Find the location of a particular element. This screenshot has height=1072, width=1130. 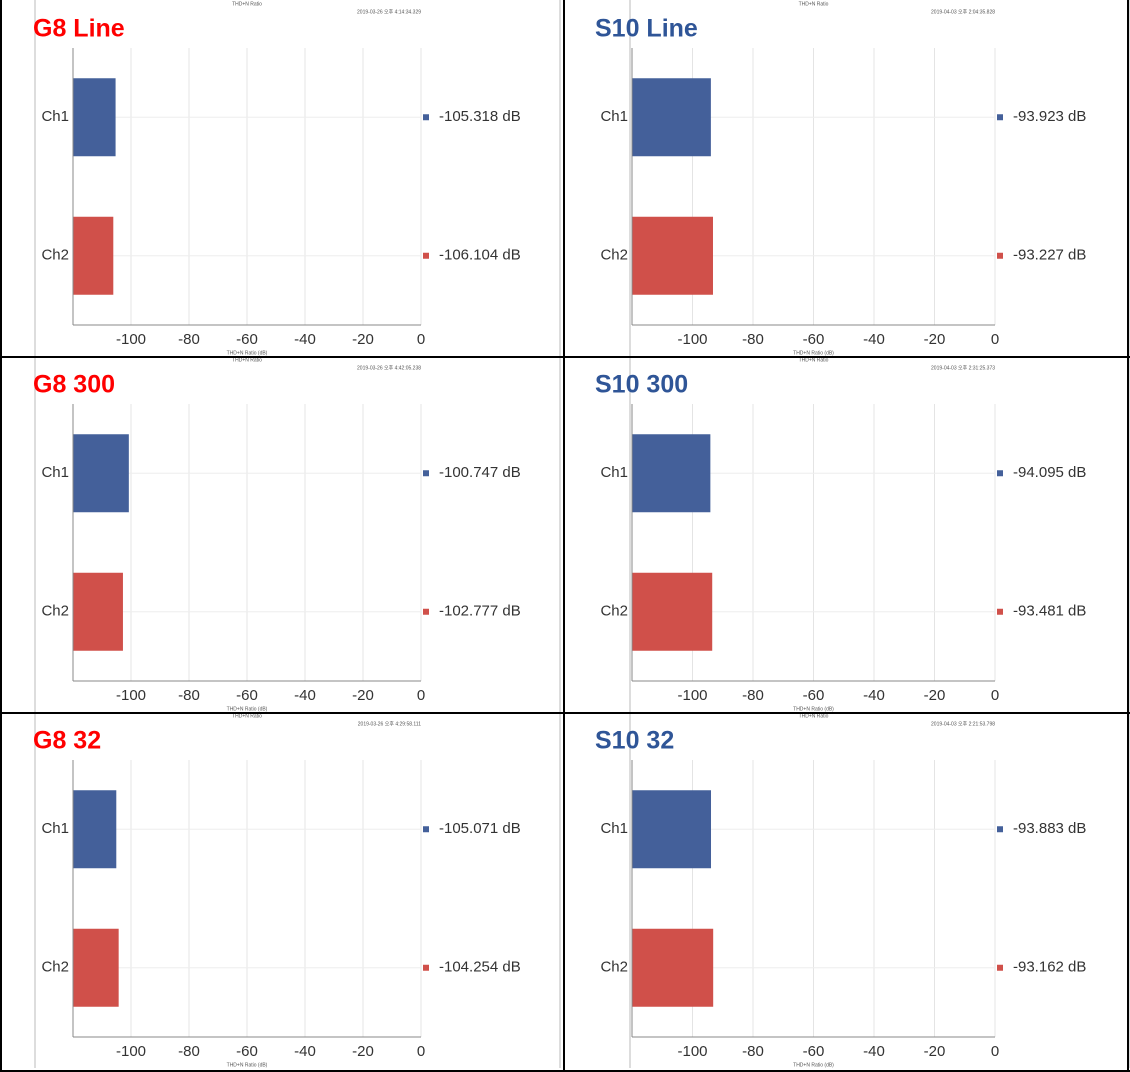

timestamp: 2019-04-03 오후 2:21:53.798 is located at coordinates (963, 724).